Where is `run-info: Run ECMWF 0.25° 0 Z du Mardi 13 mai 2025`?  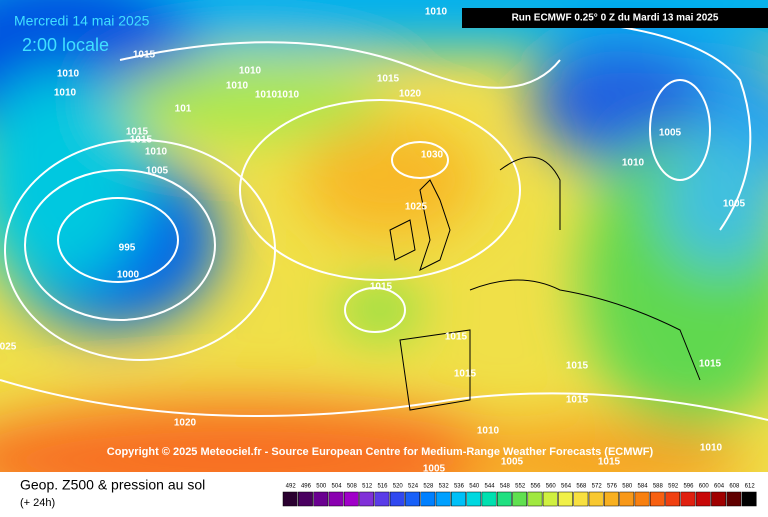 run-info: Run ECMWF 0.25° 0 Z du Mardi 13 mai 2025 is located at coordinates (615, 18).